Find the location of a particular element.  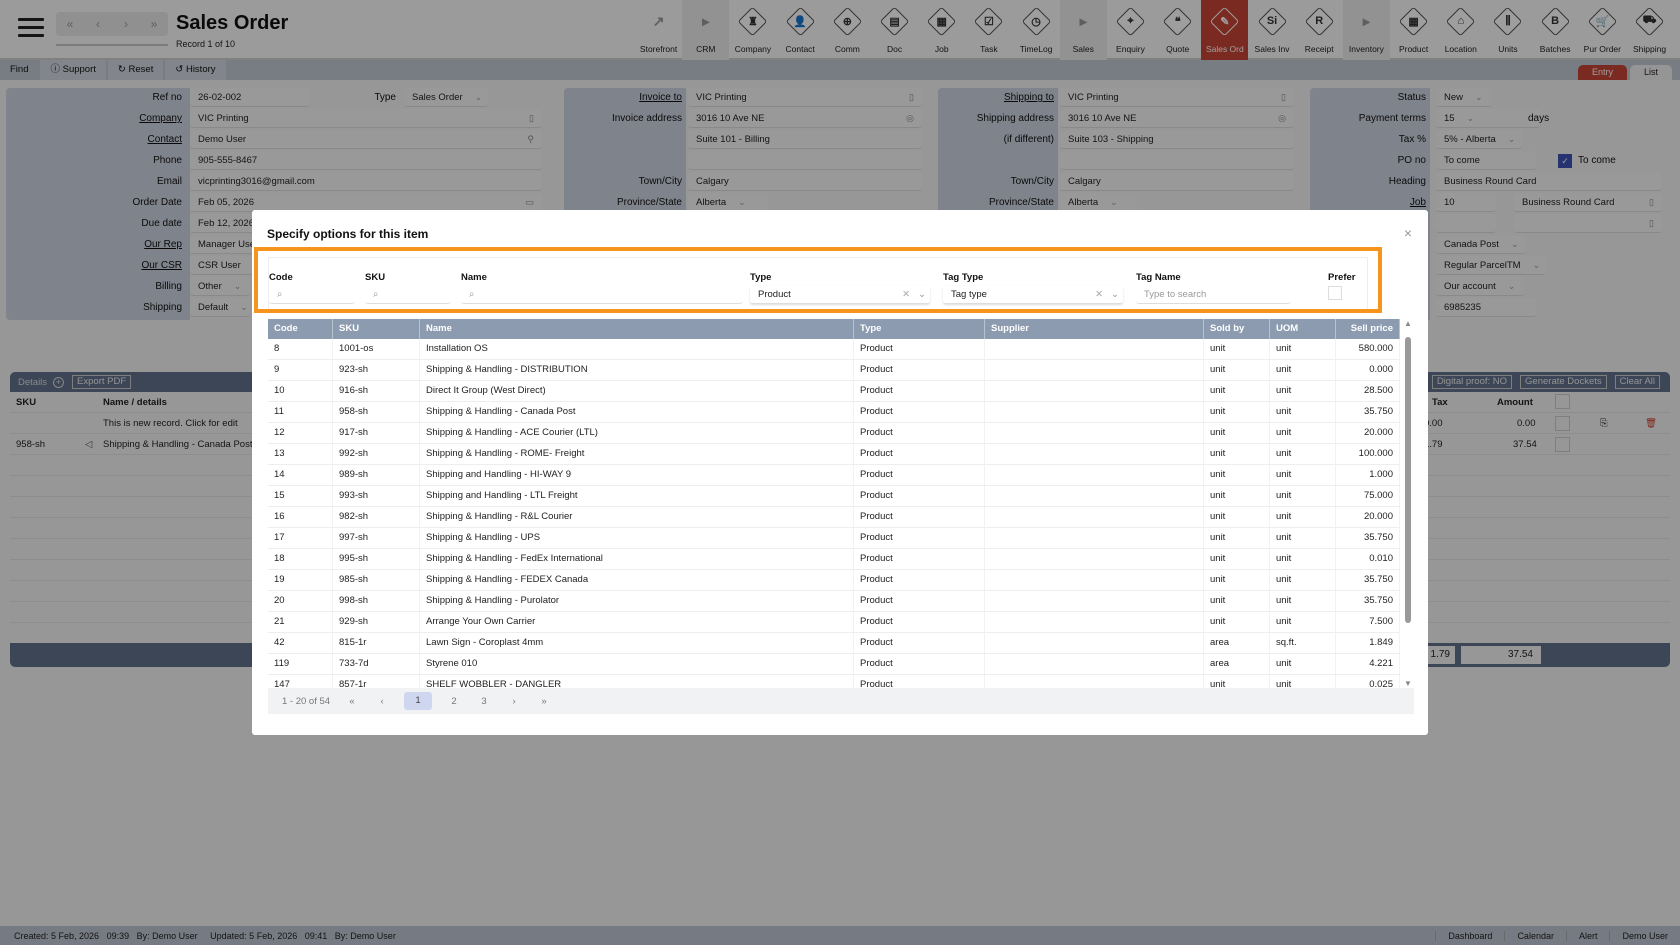

digital-proof-button: Digital proof: NO is located at coordinates (1472, 382).